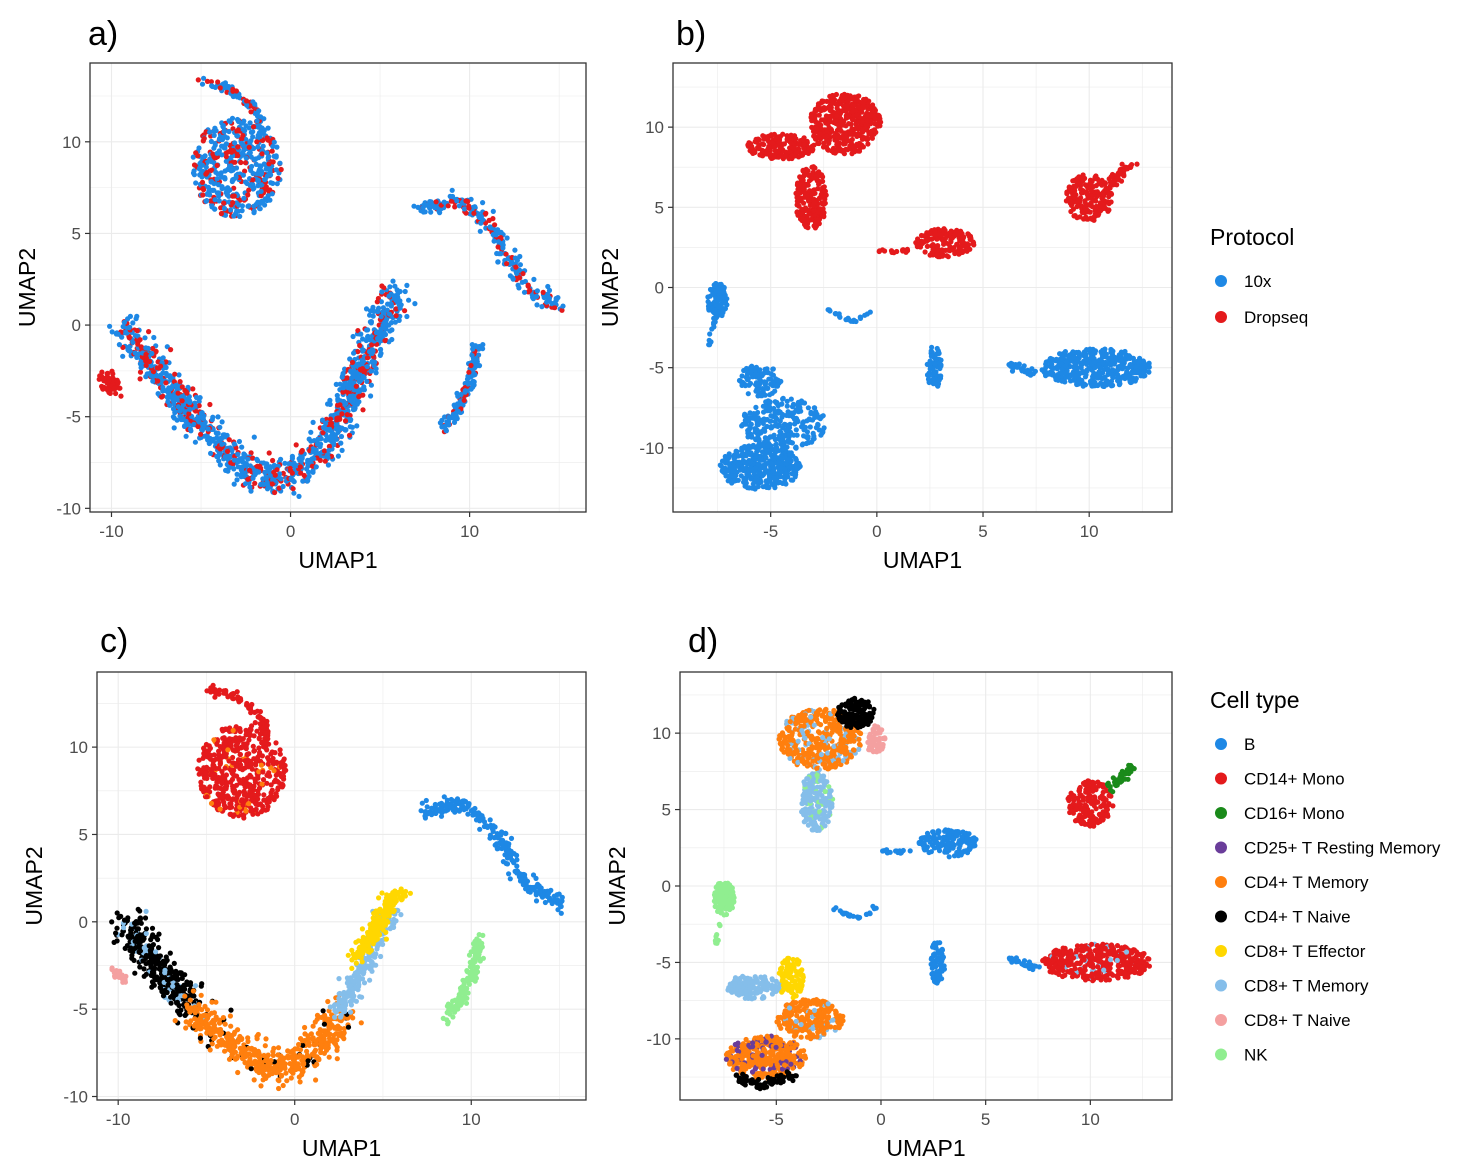 The image size is (1473, 1160). I want to click on plot-frame, so click(338, 287).